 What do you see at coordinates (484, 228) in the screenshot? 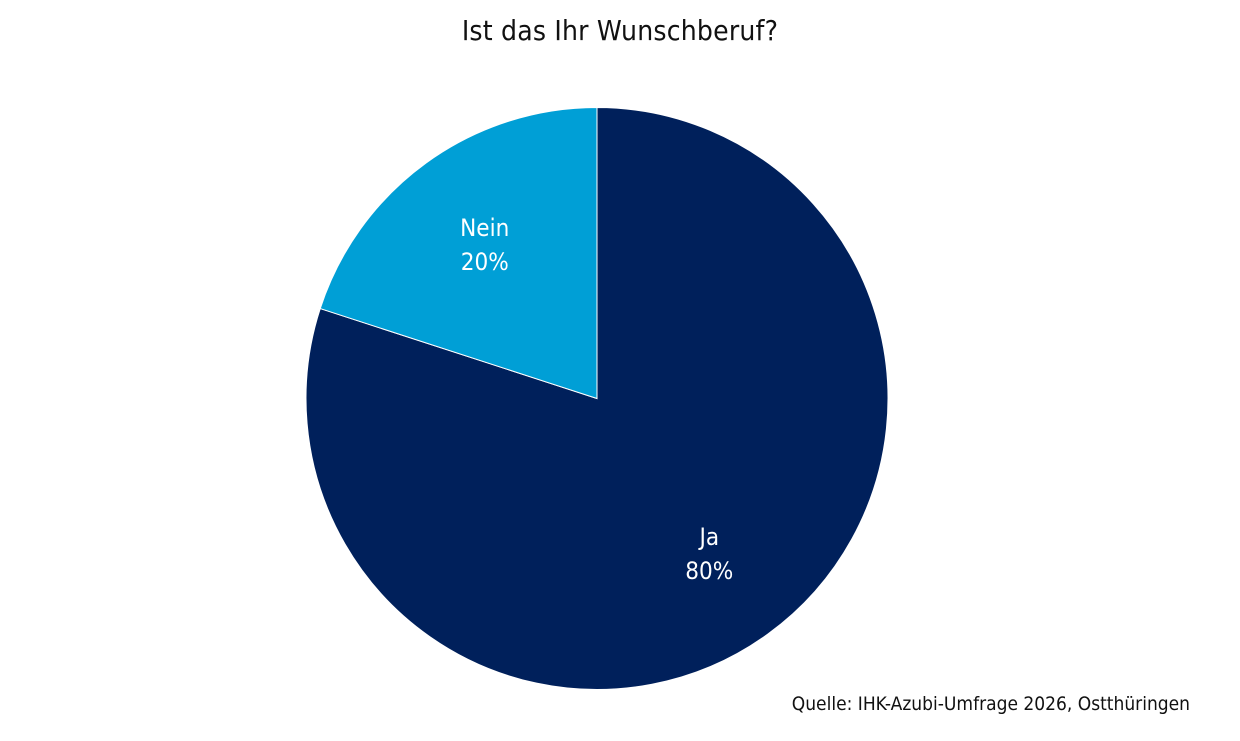
I see `slice-label-nein: Nein` at bounding box center [484, 228].